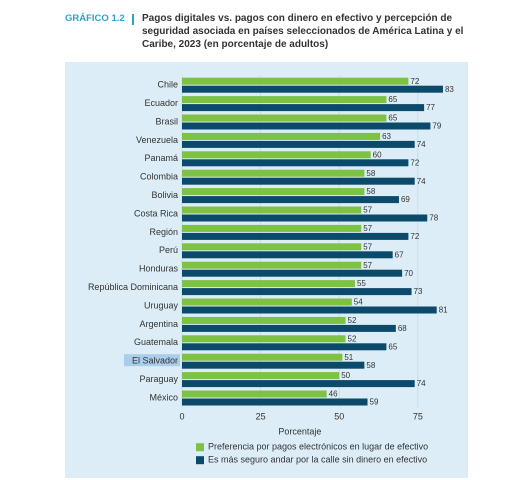 The width and height of the screenshot is (530, 480). I want to click on figure-label: GRÁFICO 1.2, so click(95, 18).